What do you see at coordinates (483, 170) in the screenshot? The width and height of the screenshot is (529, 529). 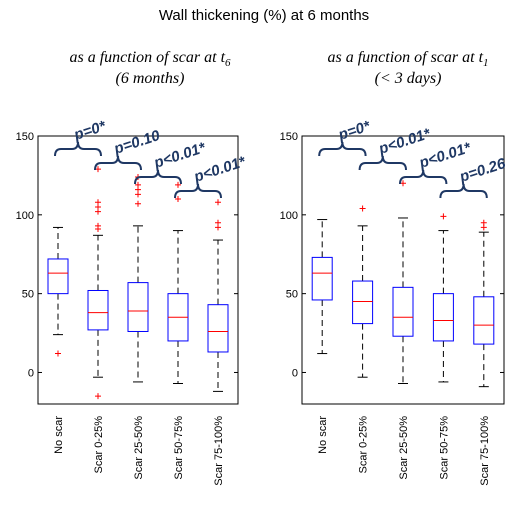 I see `p-value-label: p=0.26` at bounding box center [483, 170].